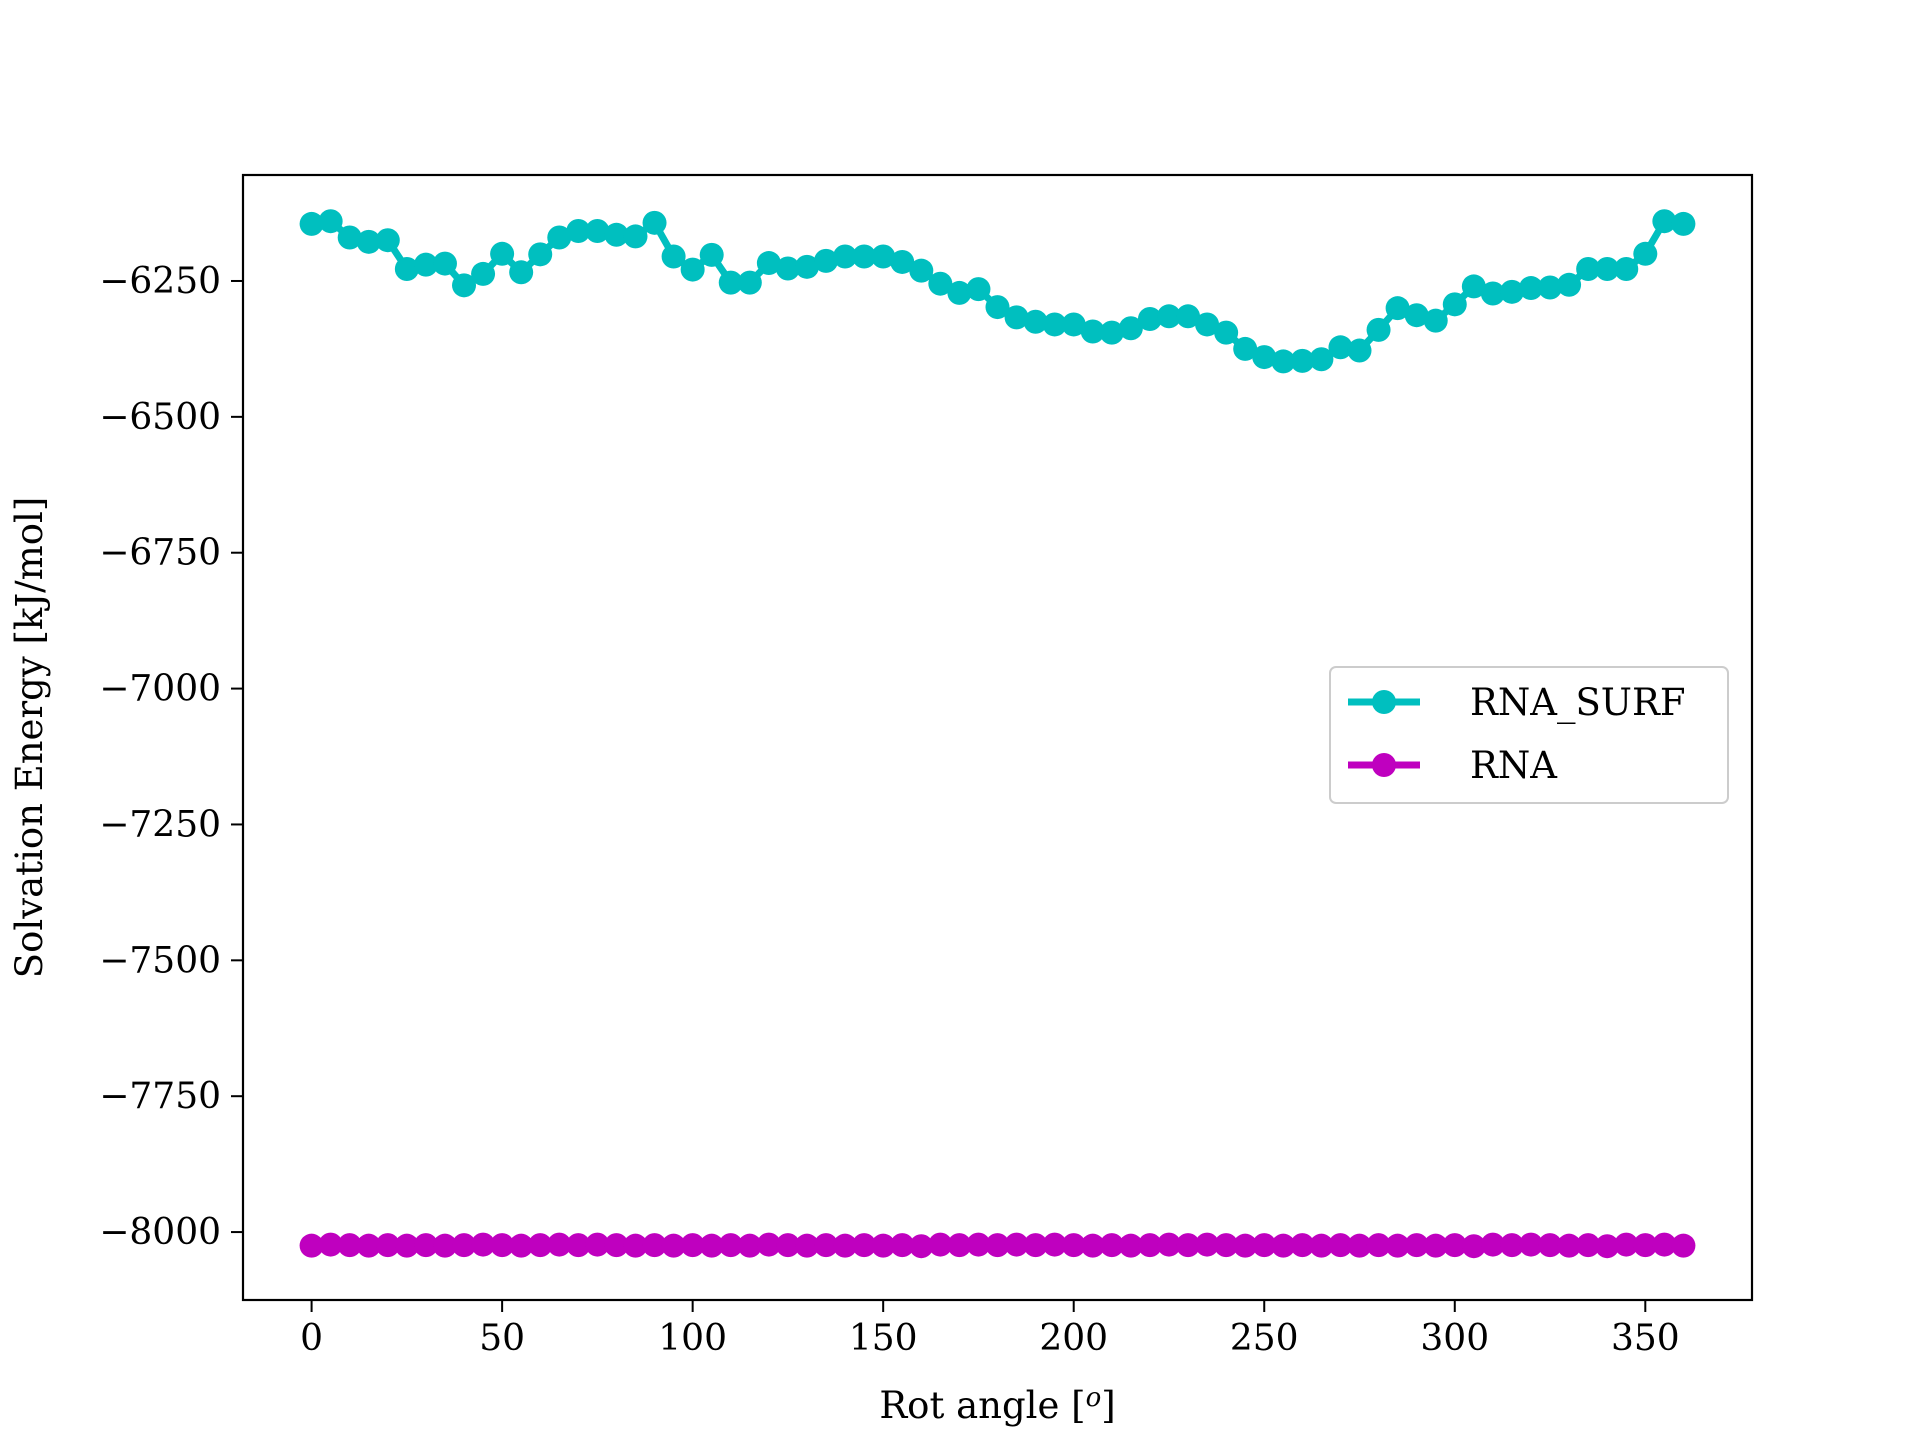 This screenshot has height=1440, width=1920. Describe the element at coordinates (1645, 1338) in the screenshot. I see `x-tick-label: 350` at that location.